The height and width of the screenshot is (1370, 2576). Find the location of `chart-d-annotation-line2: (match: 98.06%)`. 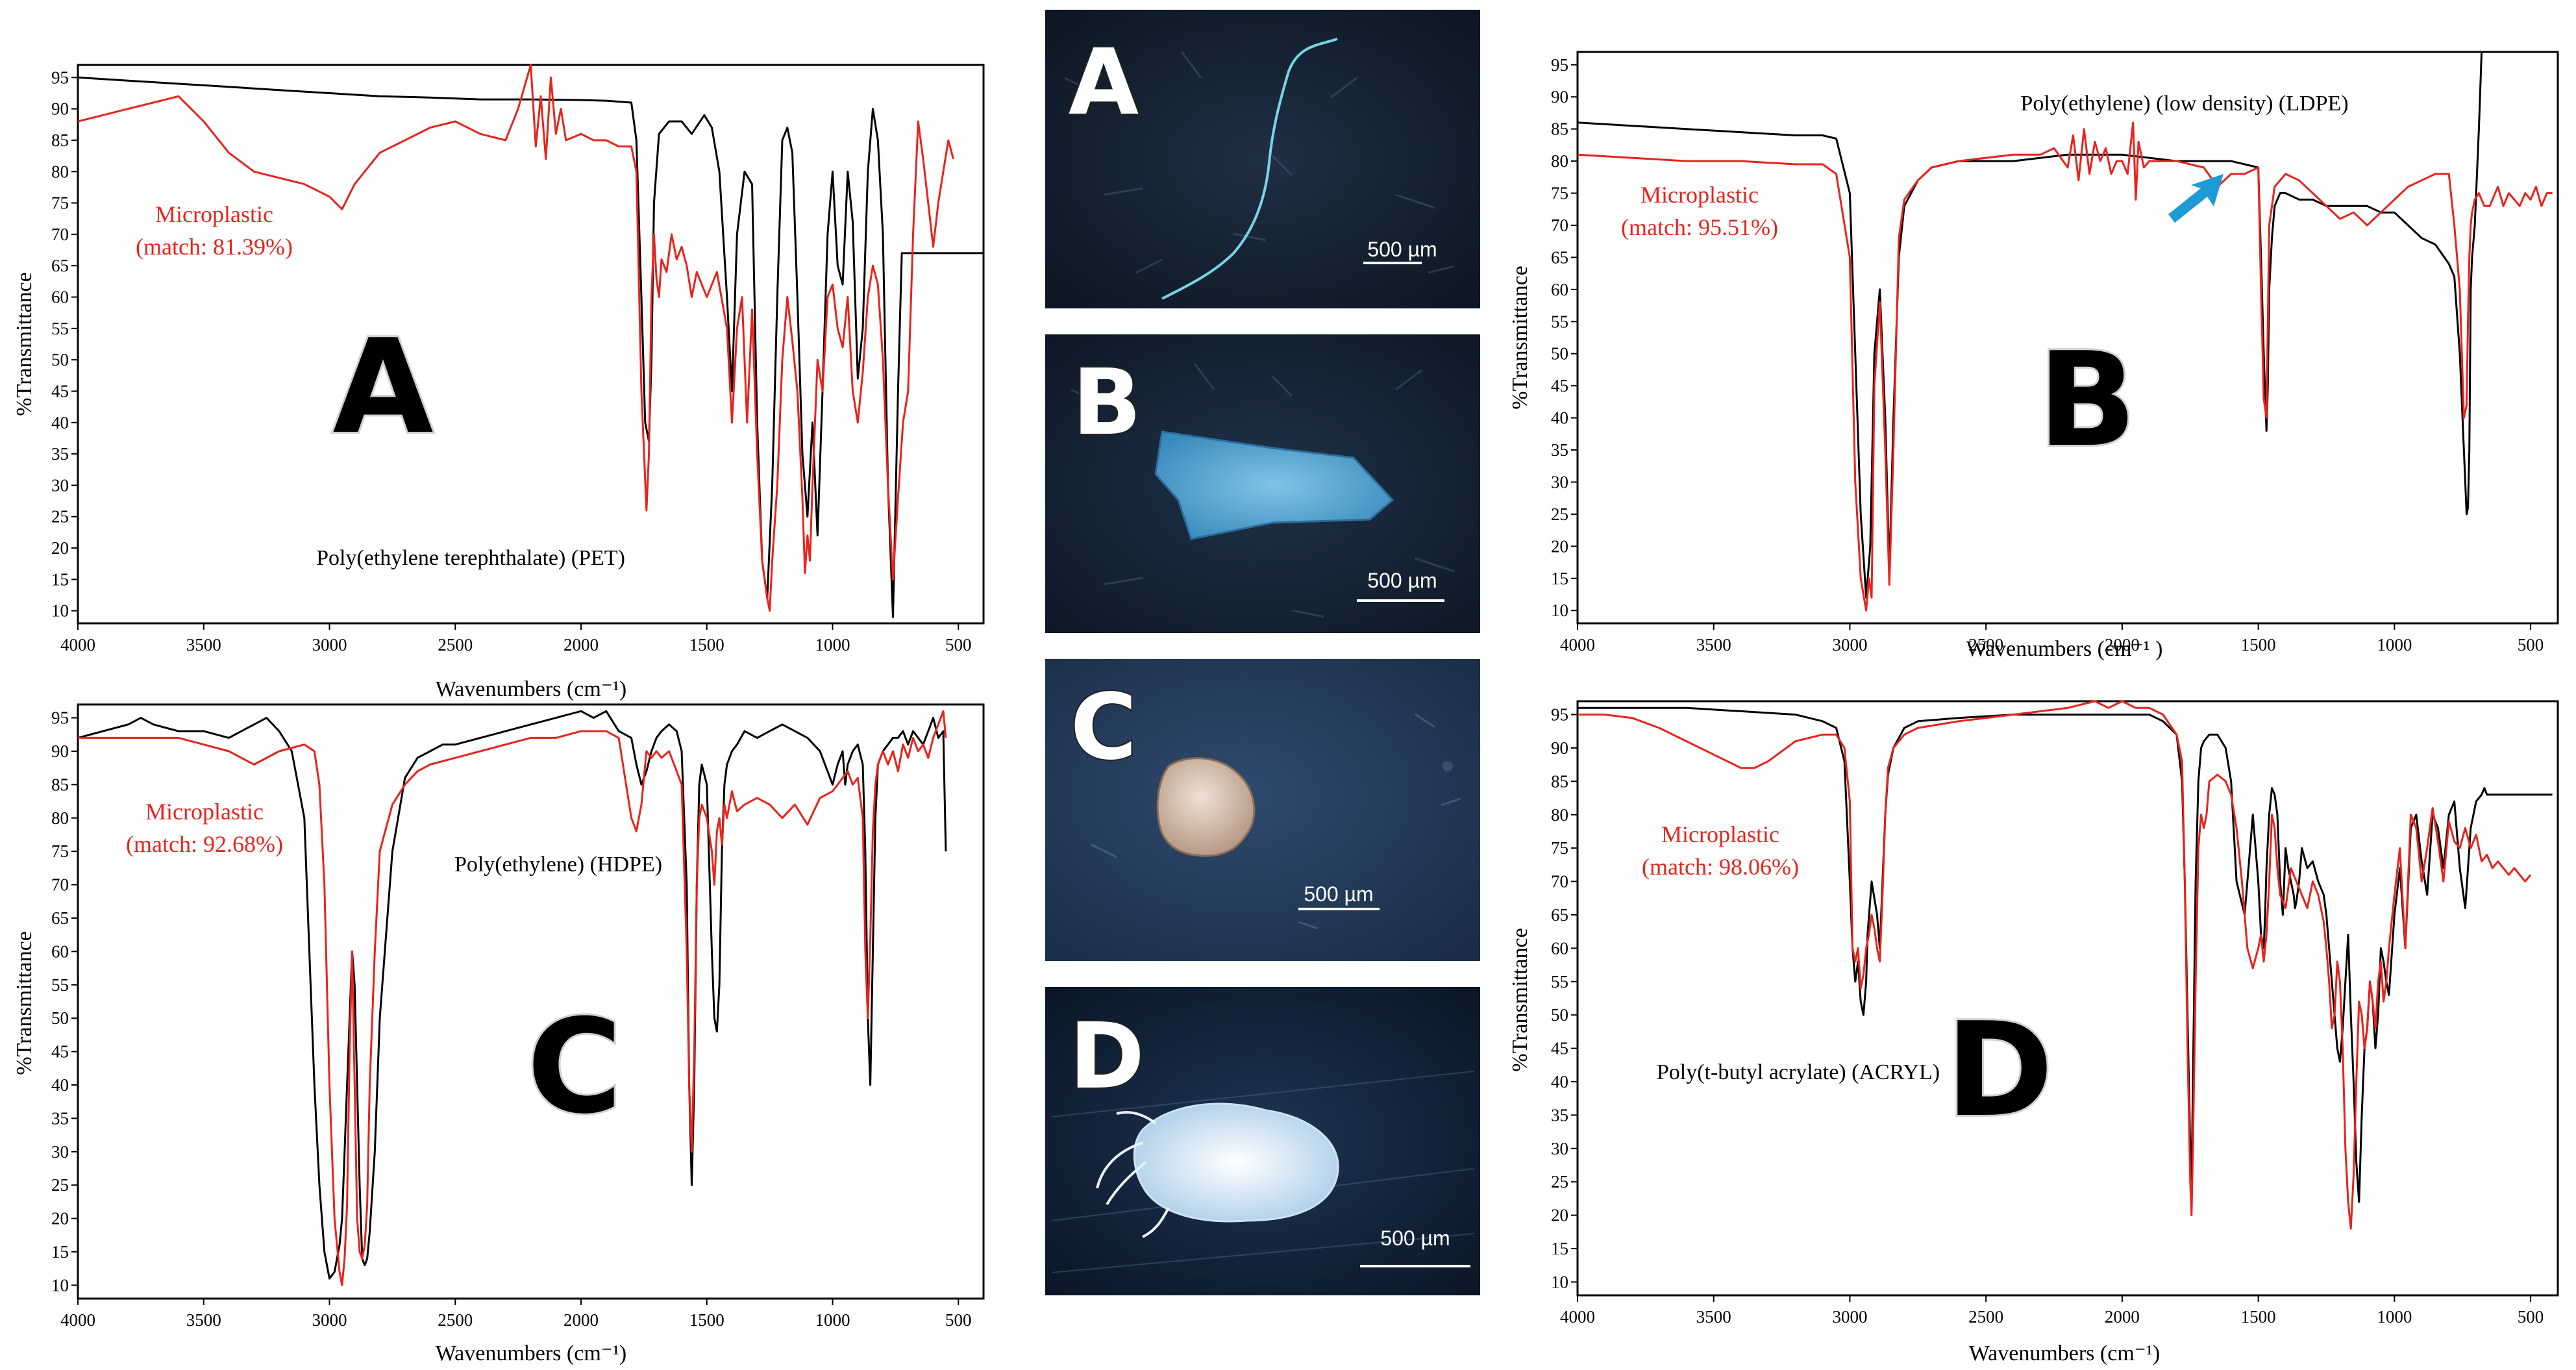

chart-d-annotation-line2: (match: 98.06%) is located at coordinates (1720, 867).